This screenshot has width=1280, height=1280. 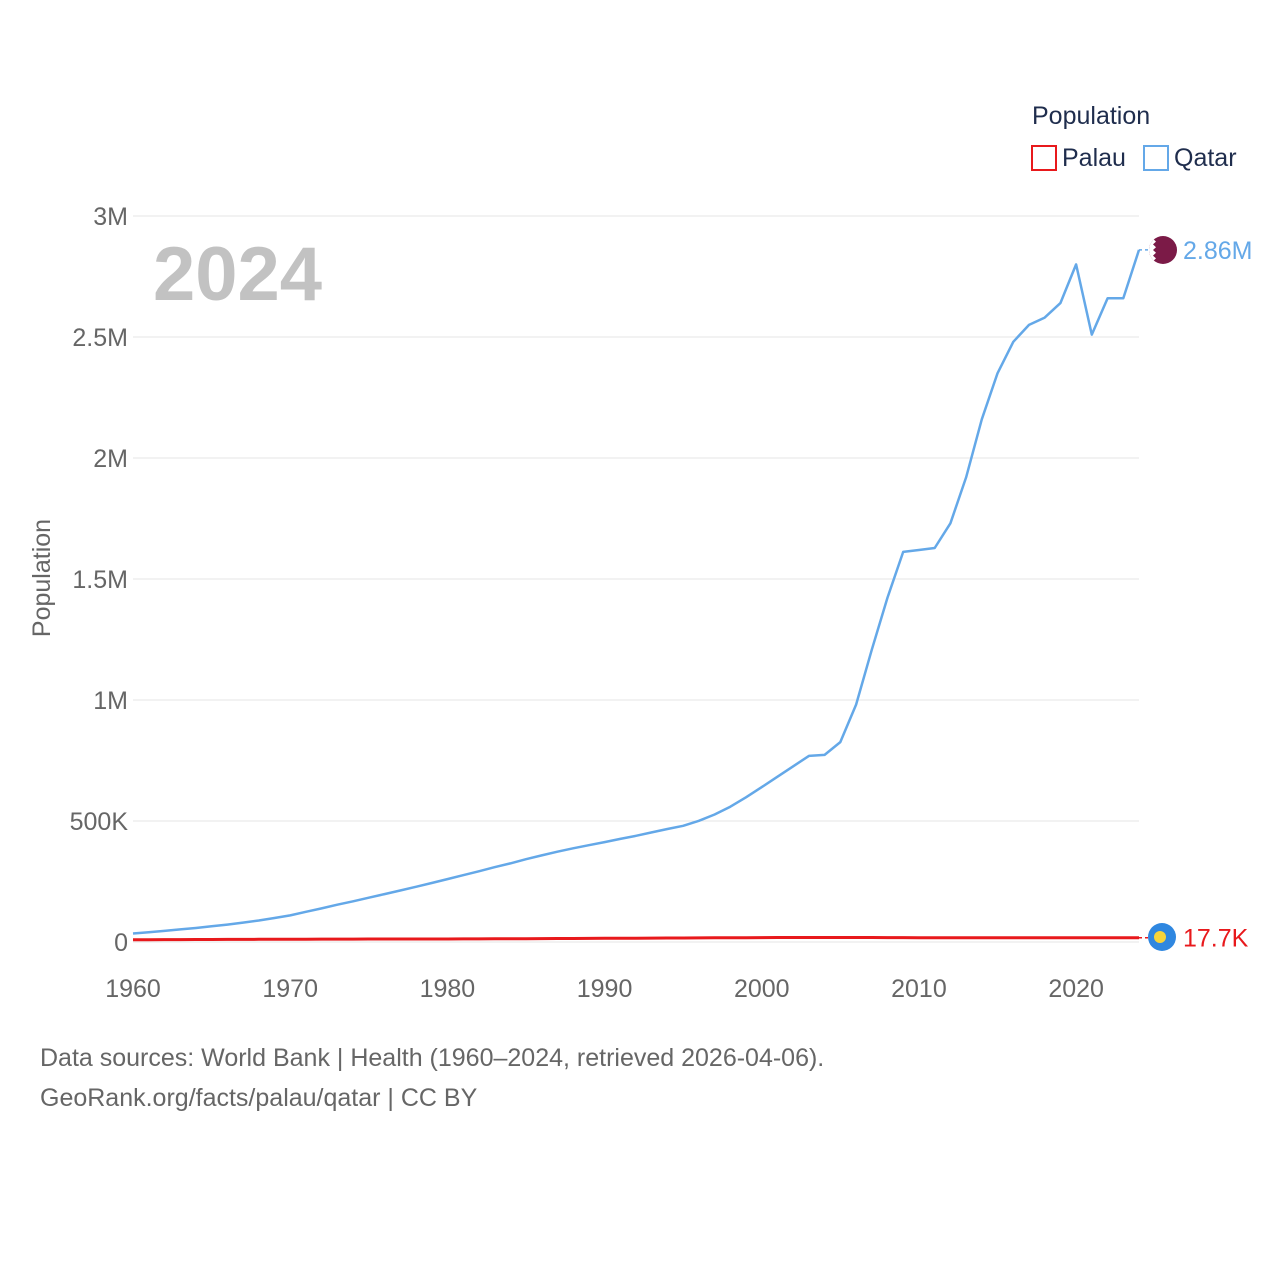 What do you see at coordinates (1205, 158) in the screenshot?
I see `legend-label-qatar: Qatar` at bounding box center [1205, 158].